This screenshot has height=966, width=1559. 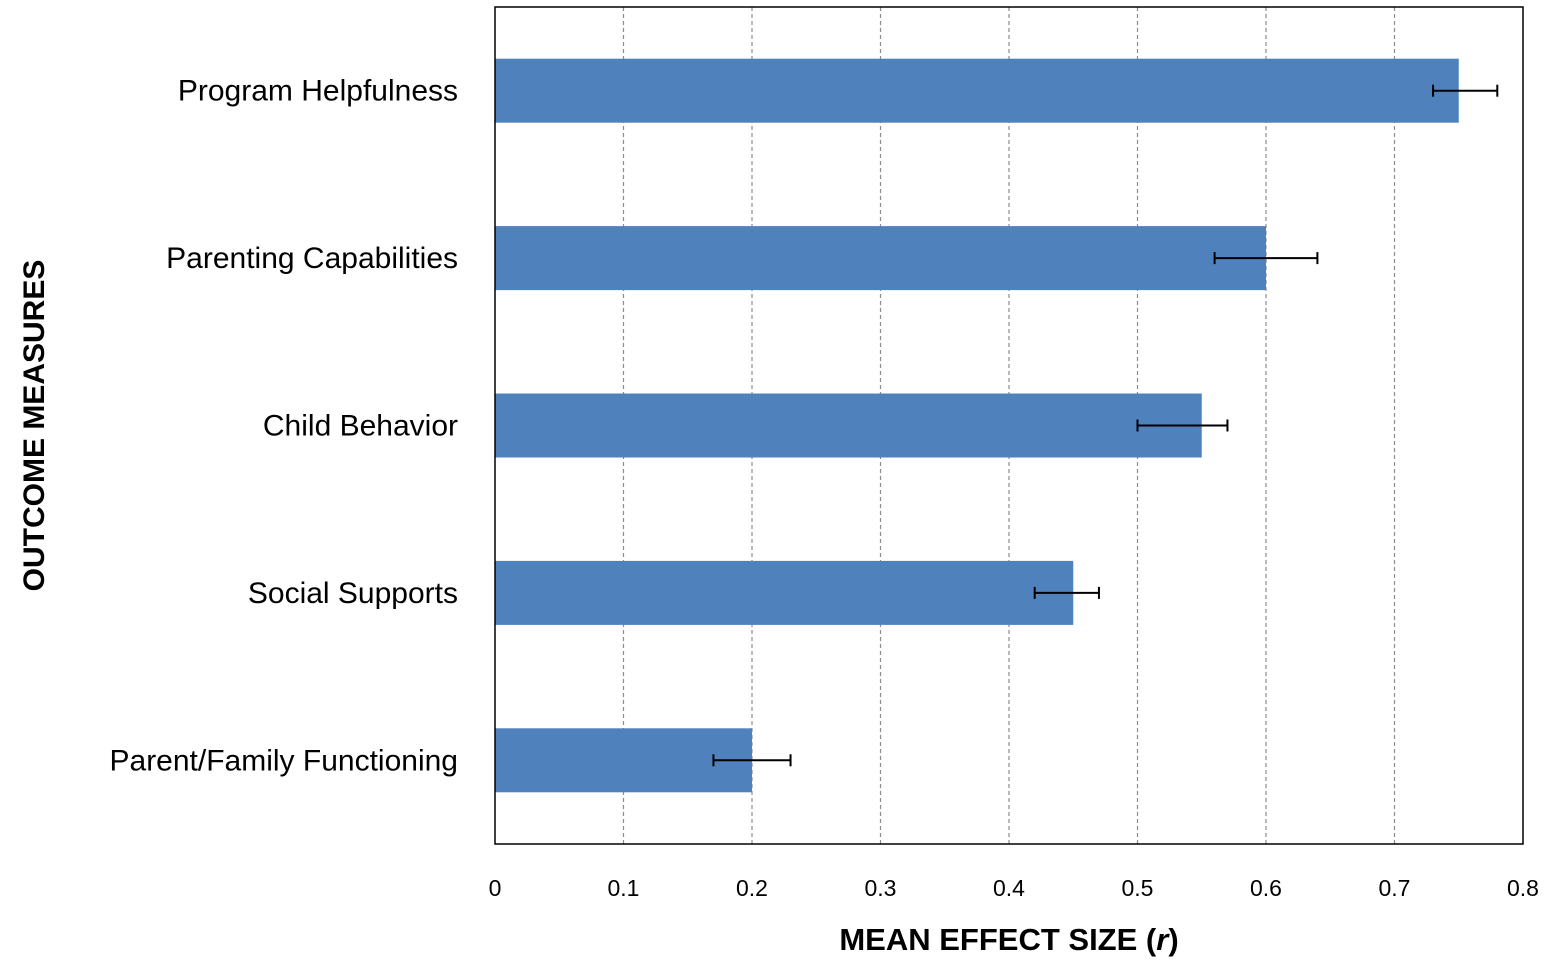 What do you see at coordinates (1163, 939) in the screenshot?
I see `x-axis-title-italic: r` at bounding box center [1163, 939].